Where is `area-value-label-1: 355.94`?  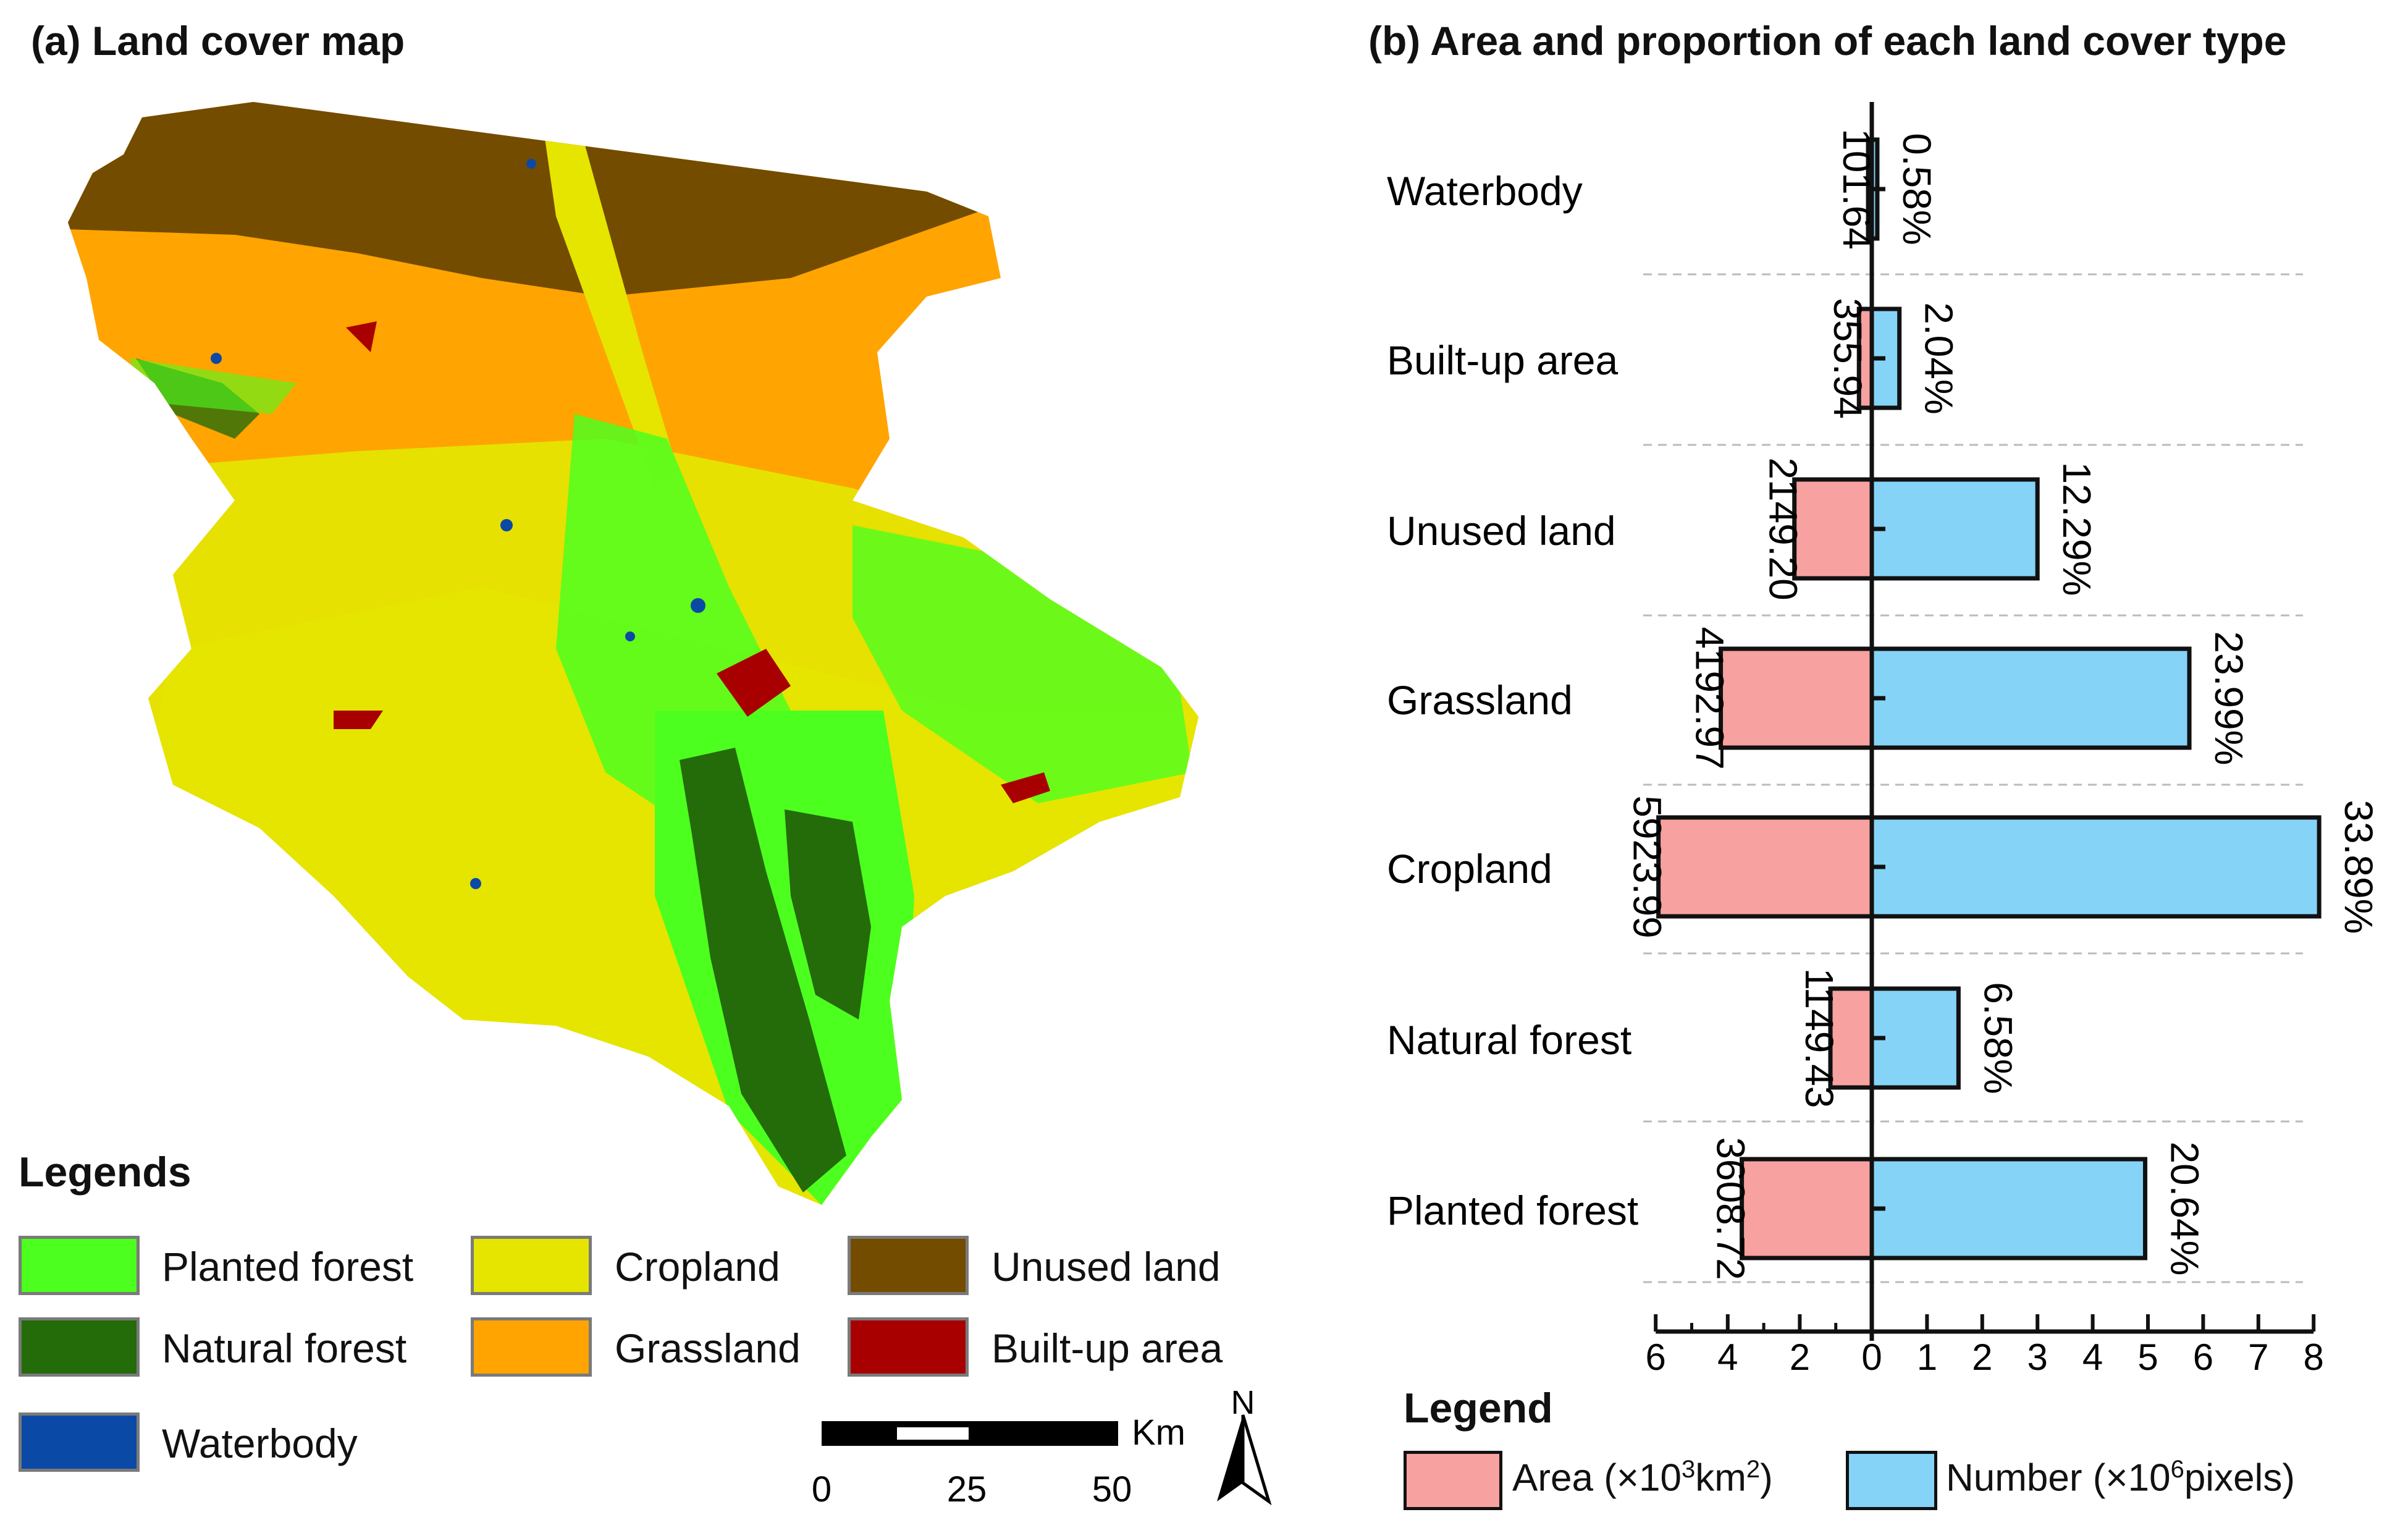
area-value-label-1: 355.94 is located at coordinates (1847, 358).